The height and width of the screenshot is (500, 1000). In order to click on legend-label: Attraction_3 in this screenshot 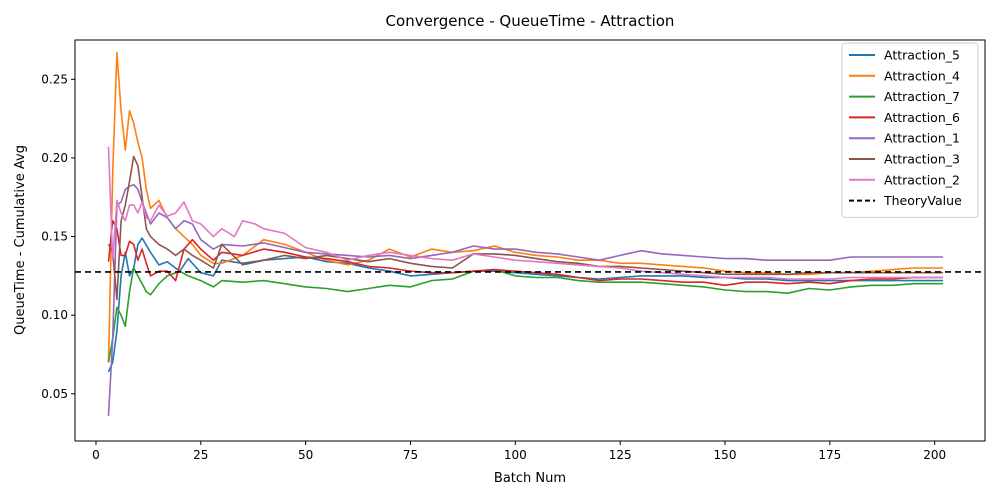, I will do `click(922, 159)`.